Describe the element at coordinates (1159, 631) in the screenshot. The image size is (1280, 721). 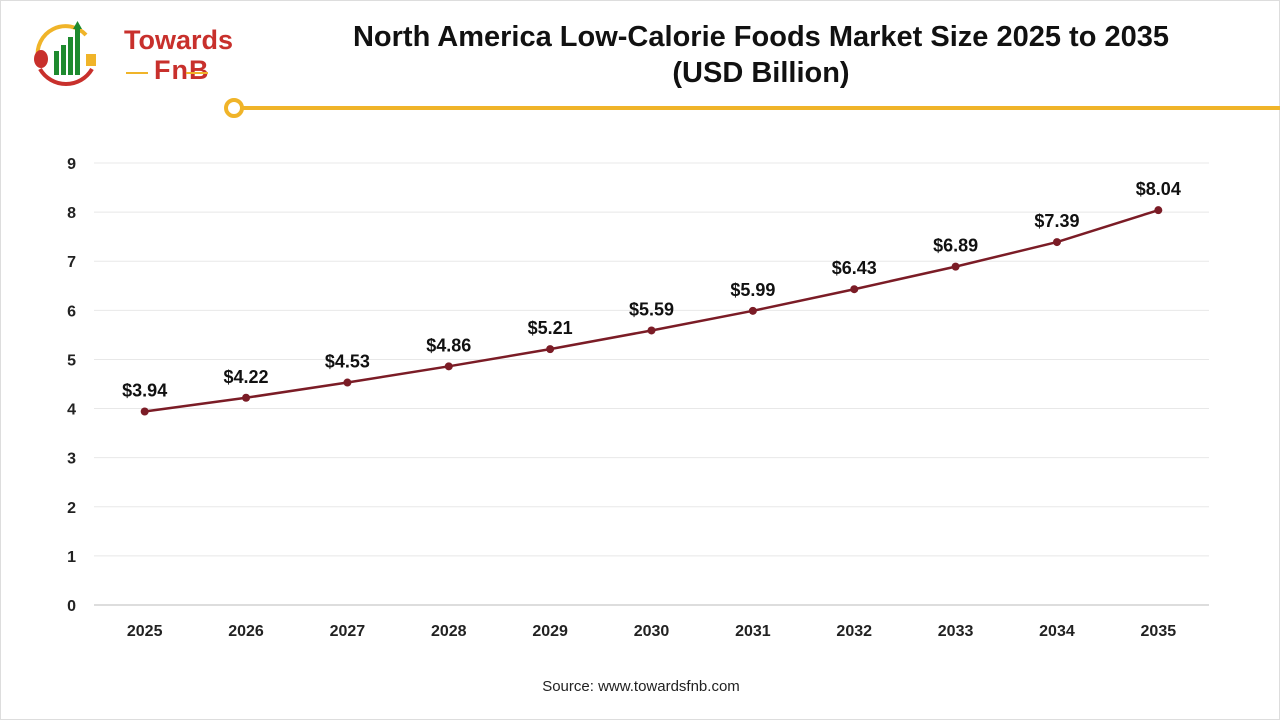
I see `x-tick-label: 2035` at that location.